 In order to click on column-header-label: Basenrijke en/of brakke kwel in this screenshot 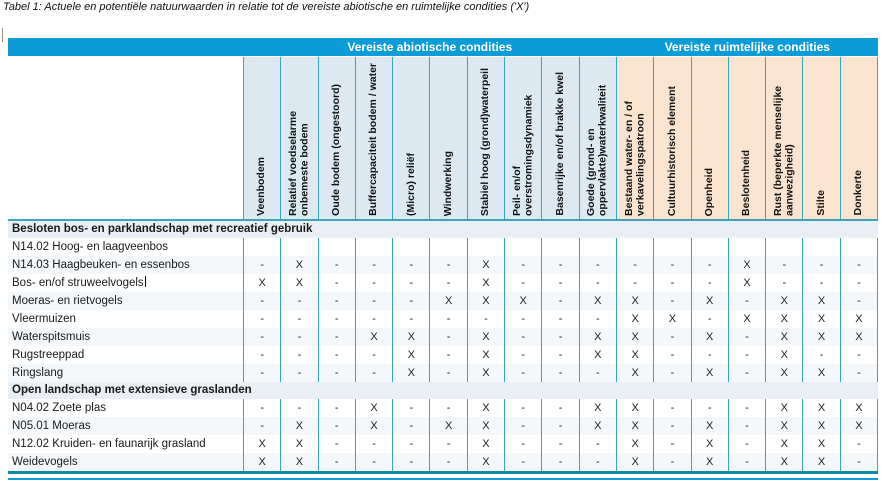, I will do `click(559, 144)`.